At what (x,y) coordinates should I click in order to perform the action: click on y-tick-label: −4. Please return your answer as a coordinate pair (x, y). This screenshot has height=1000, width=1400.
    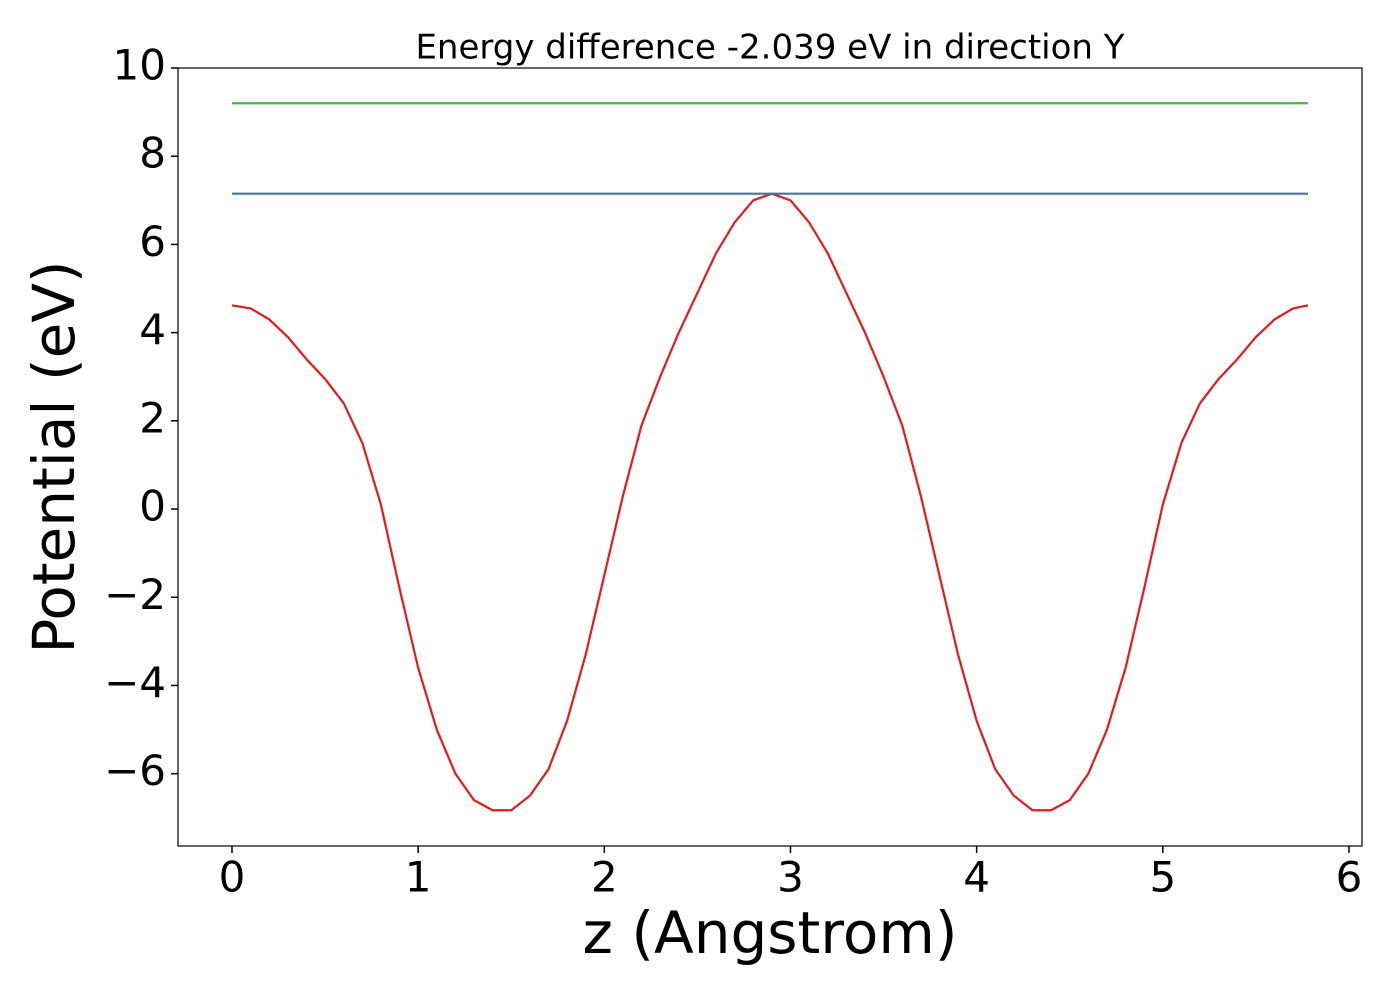
    Looking at the image, I should click on (135, 682).